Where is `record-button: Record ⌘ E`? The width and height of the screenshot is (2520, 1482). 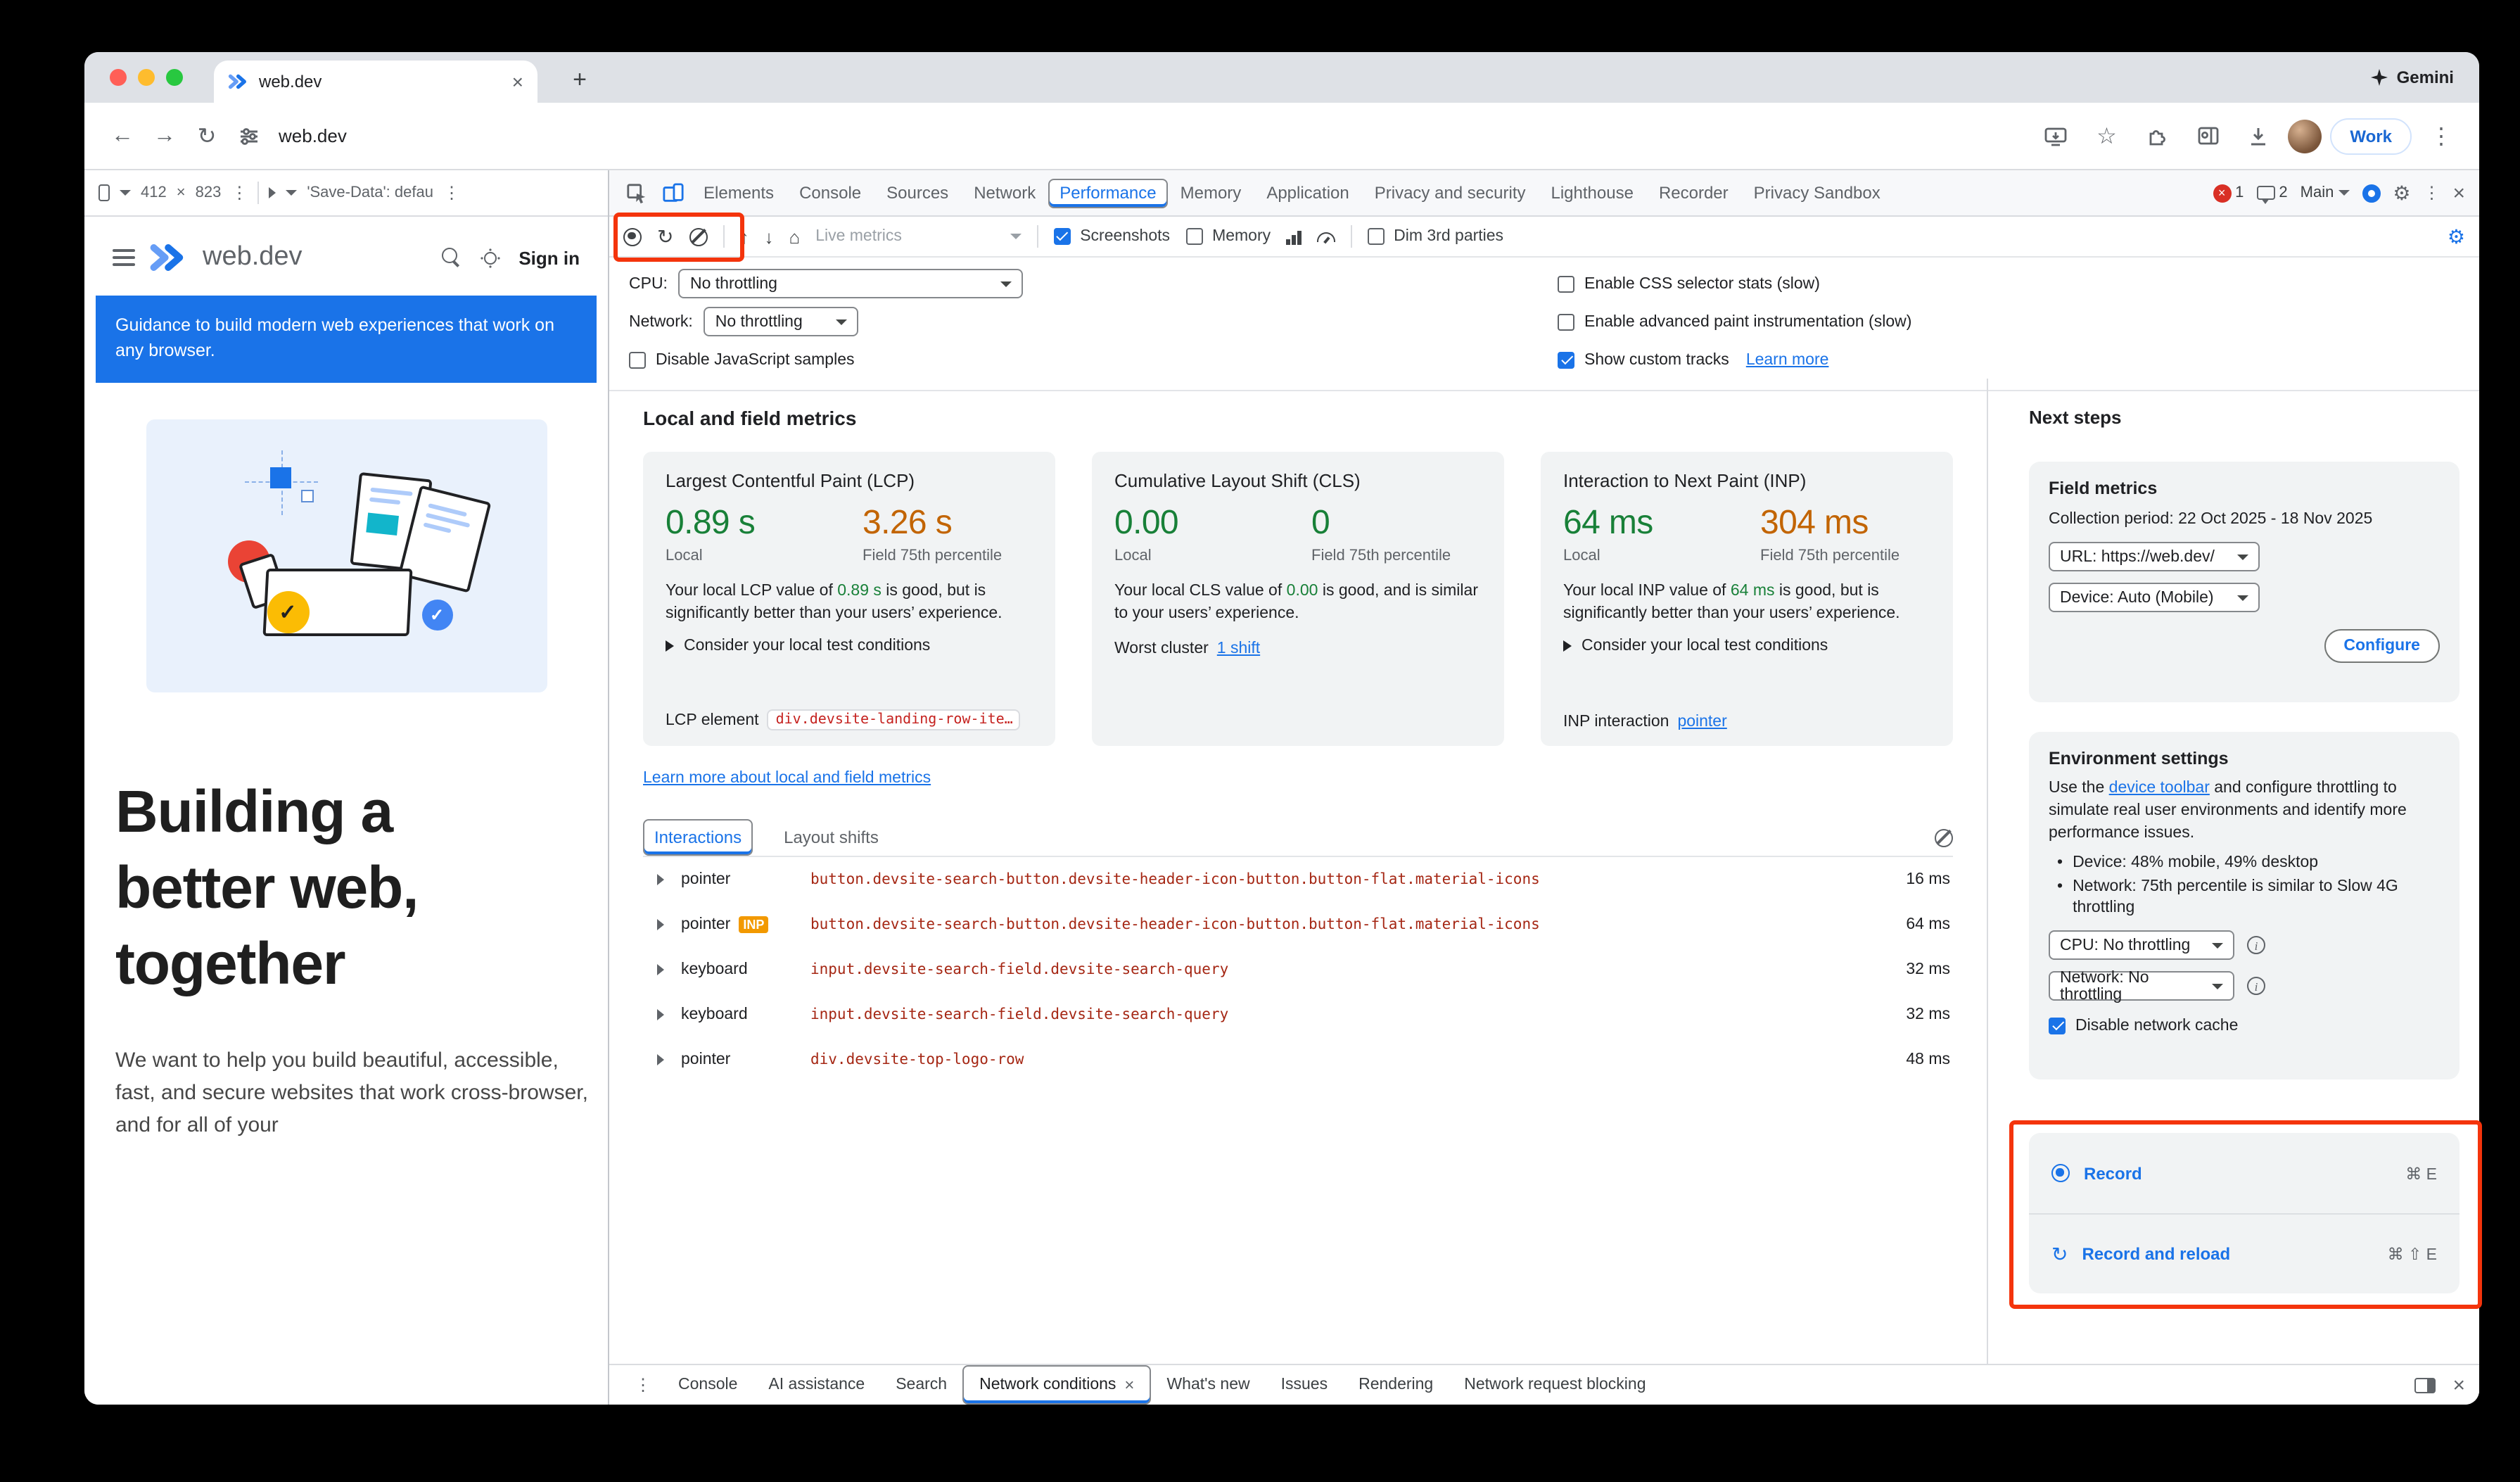
record-button: Record ⌘ E is located at coordinates (2244, 1173).